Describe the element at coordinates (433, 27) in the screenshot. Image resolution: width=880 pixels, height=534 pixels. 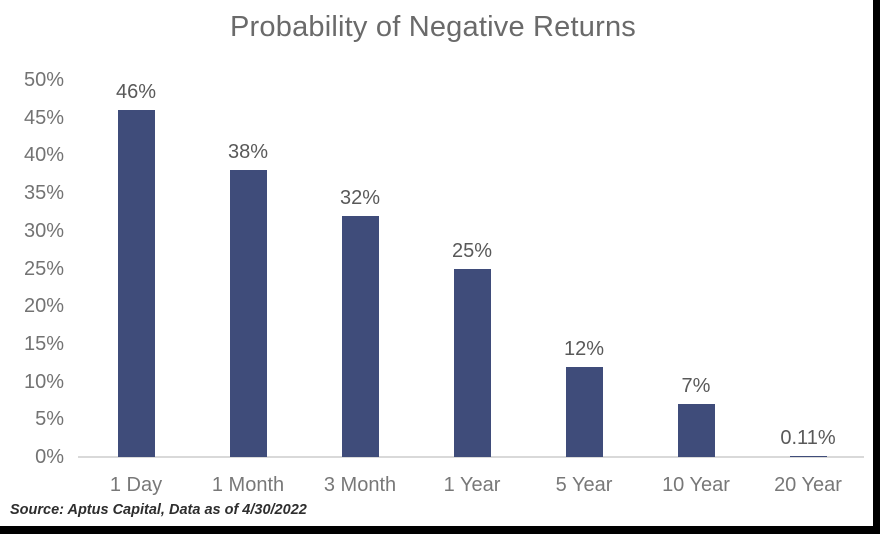
I see `chart-title: Probability of Negative Returns` at that location.